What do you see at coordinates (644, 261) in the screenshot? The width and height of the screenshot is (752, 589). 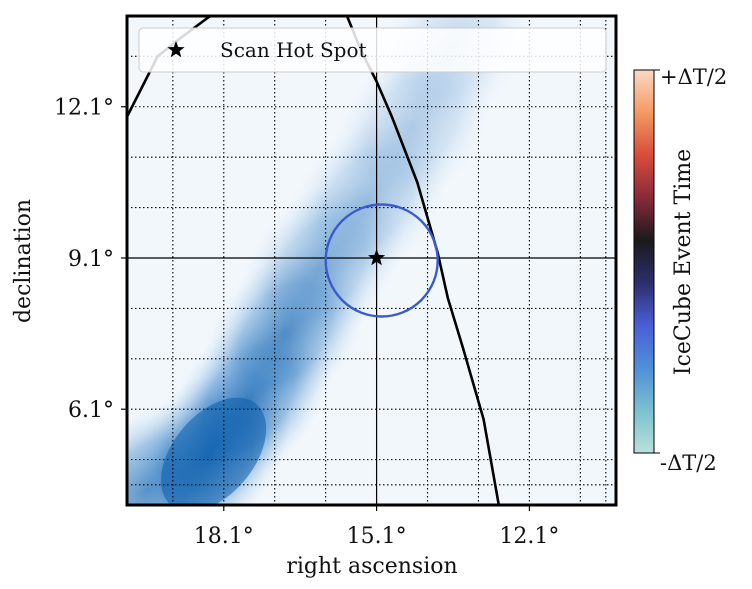 I see `colorbar-gradient` at bounding box center [644, 261].